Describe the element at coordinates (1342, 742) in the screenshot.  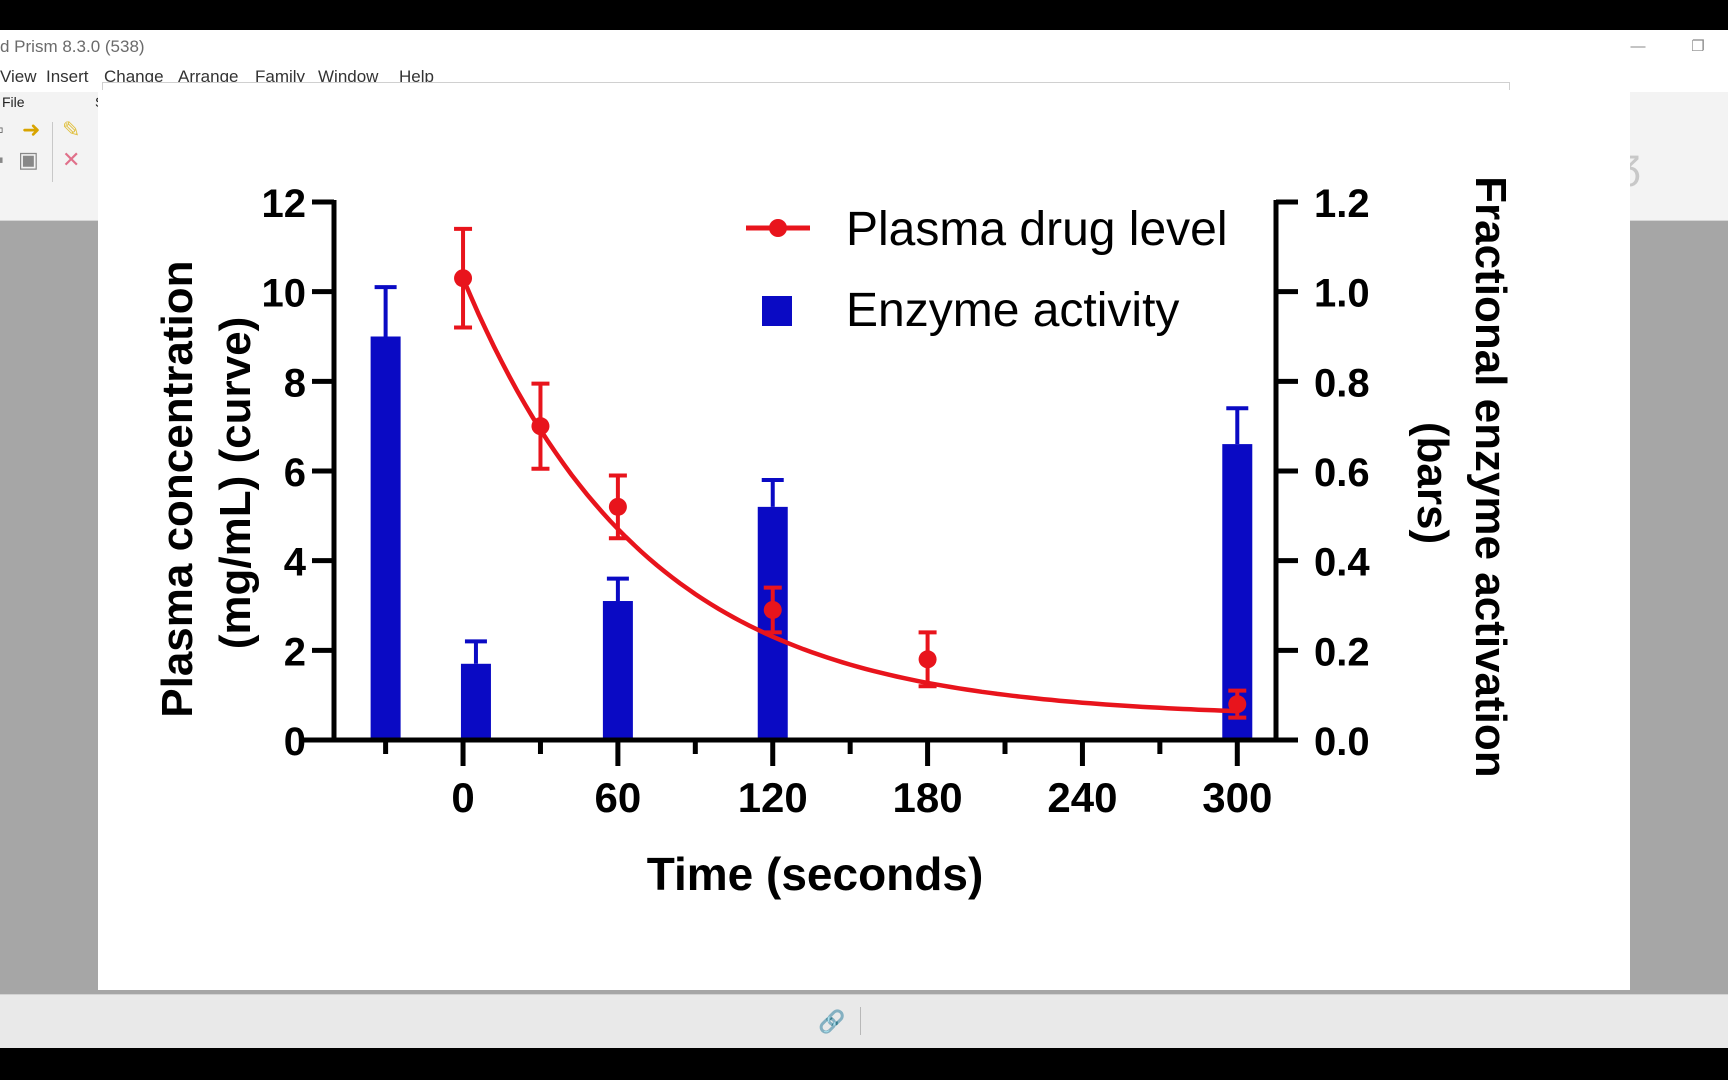
I see `y-tick-label-right: 0.0` at that location.